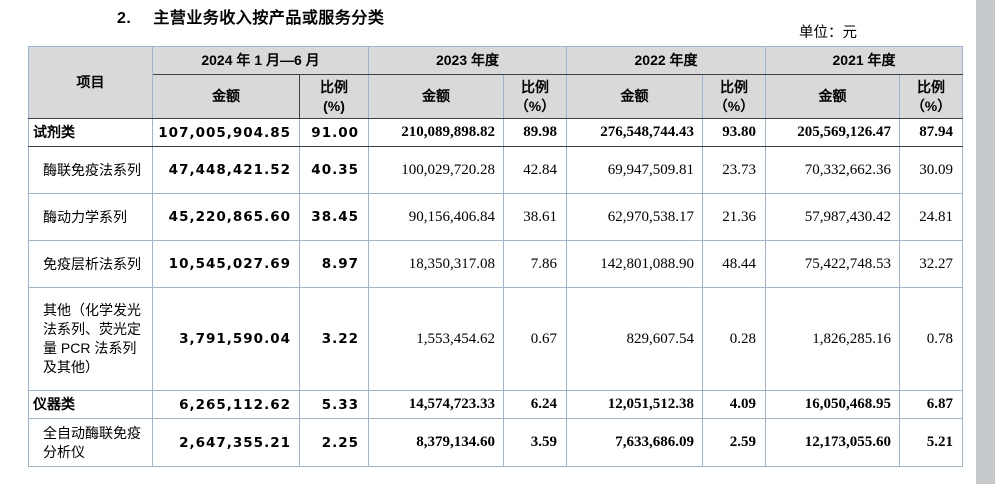  What do you see at coordinates (734, 339) in the screenshot?
I see `cell-ratio-2022: 0.28` at bounding box center [734, 339].